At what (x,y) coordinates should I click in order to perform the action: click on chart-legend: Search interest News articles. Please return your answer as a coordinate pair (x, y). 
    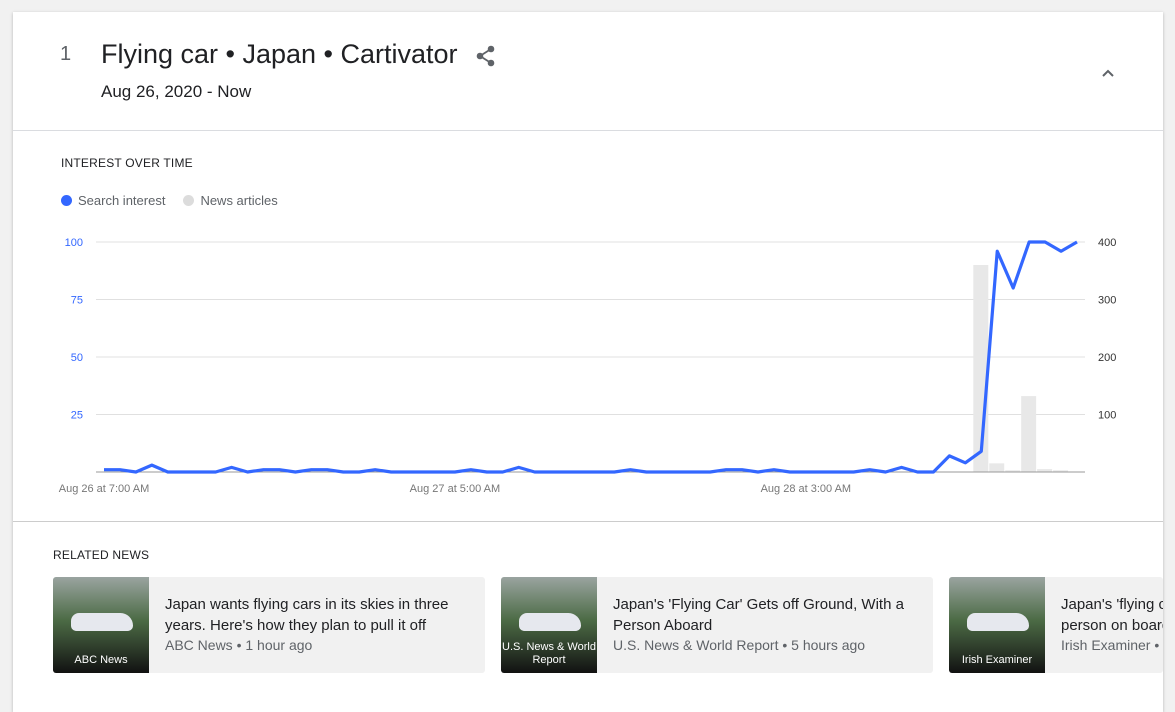
    Looking at the image, I should click on (169, 200).